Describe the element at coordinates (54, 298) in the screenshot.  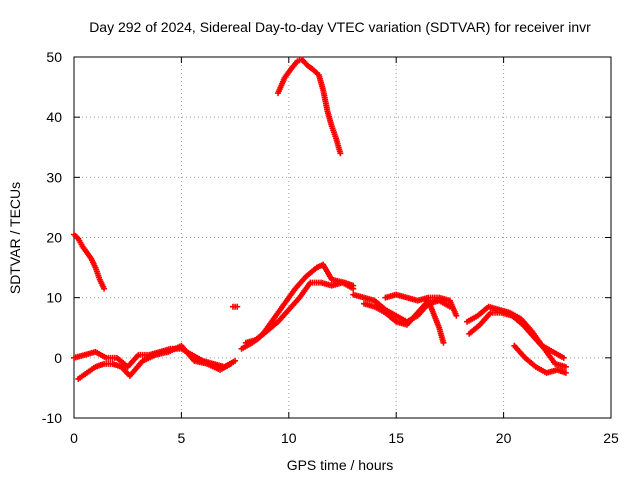
I see `y-tick-label: 10` at that location.